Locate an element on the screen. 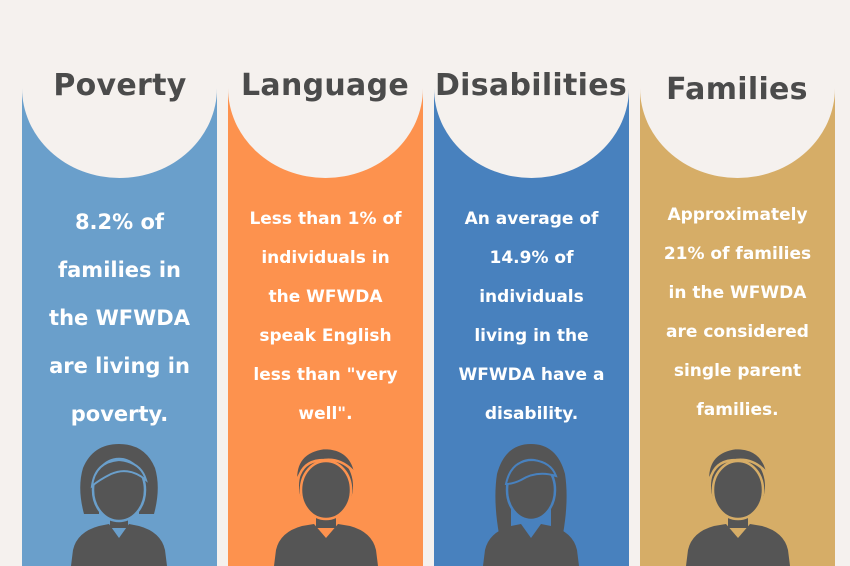  poverty-heading: Poverty is located at coordinates (120, 85).